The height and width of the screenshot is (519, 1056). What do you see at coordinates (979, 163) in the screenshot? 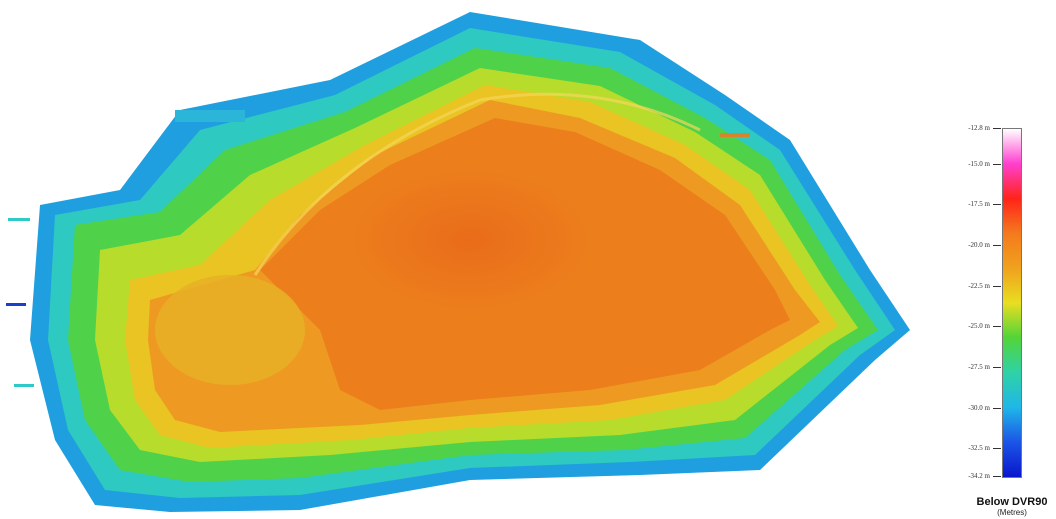
I see `legend-tick-label: -15.0 m` at bounding box center [979, 163].